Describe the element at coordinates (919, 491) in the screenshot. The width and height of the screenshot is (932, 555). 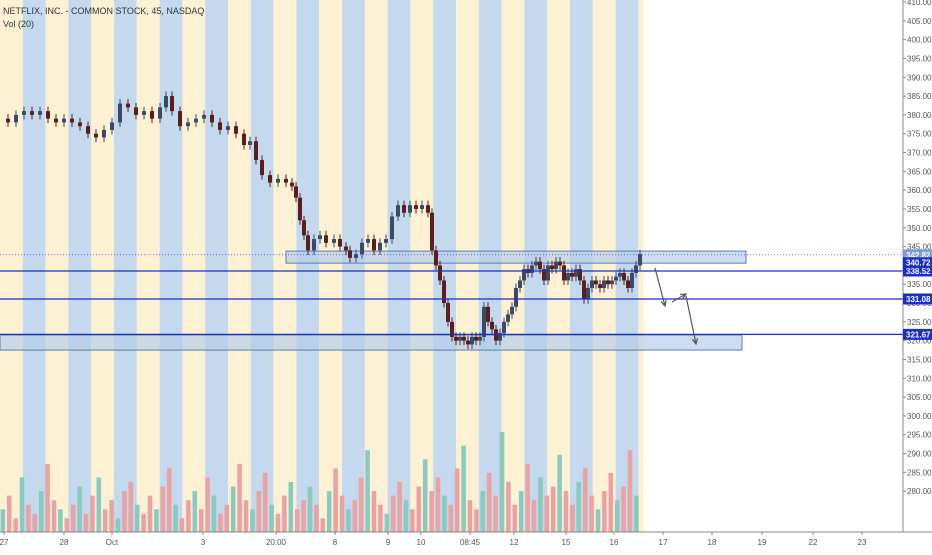
I see `y-tick-label: 280.00` at that location.